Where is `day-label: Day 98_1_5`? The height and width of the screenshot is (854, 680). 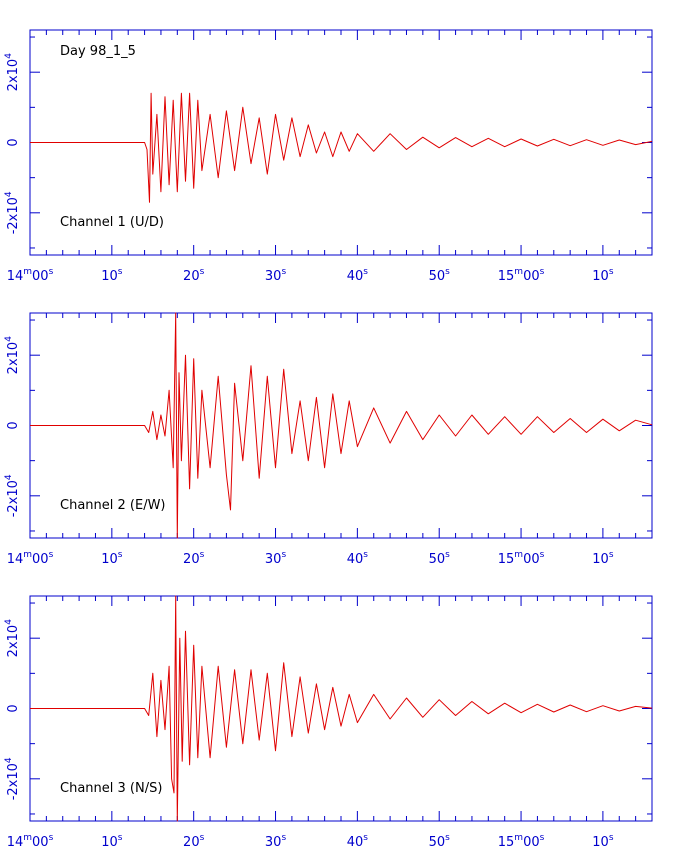 day-label: Day 98_1_5 is located at coordinates (98, 51).